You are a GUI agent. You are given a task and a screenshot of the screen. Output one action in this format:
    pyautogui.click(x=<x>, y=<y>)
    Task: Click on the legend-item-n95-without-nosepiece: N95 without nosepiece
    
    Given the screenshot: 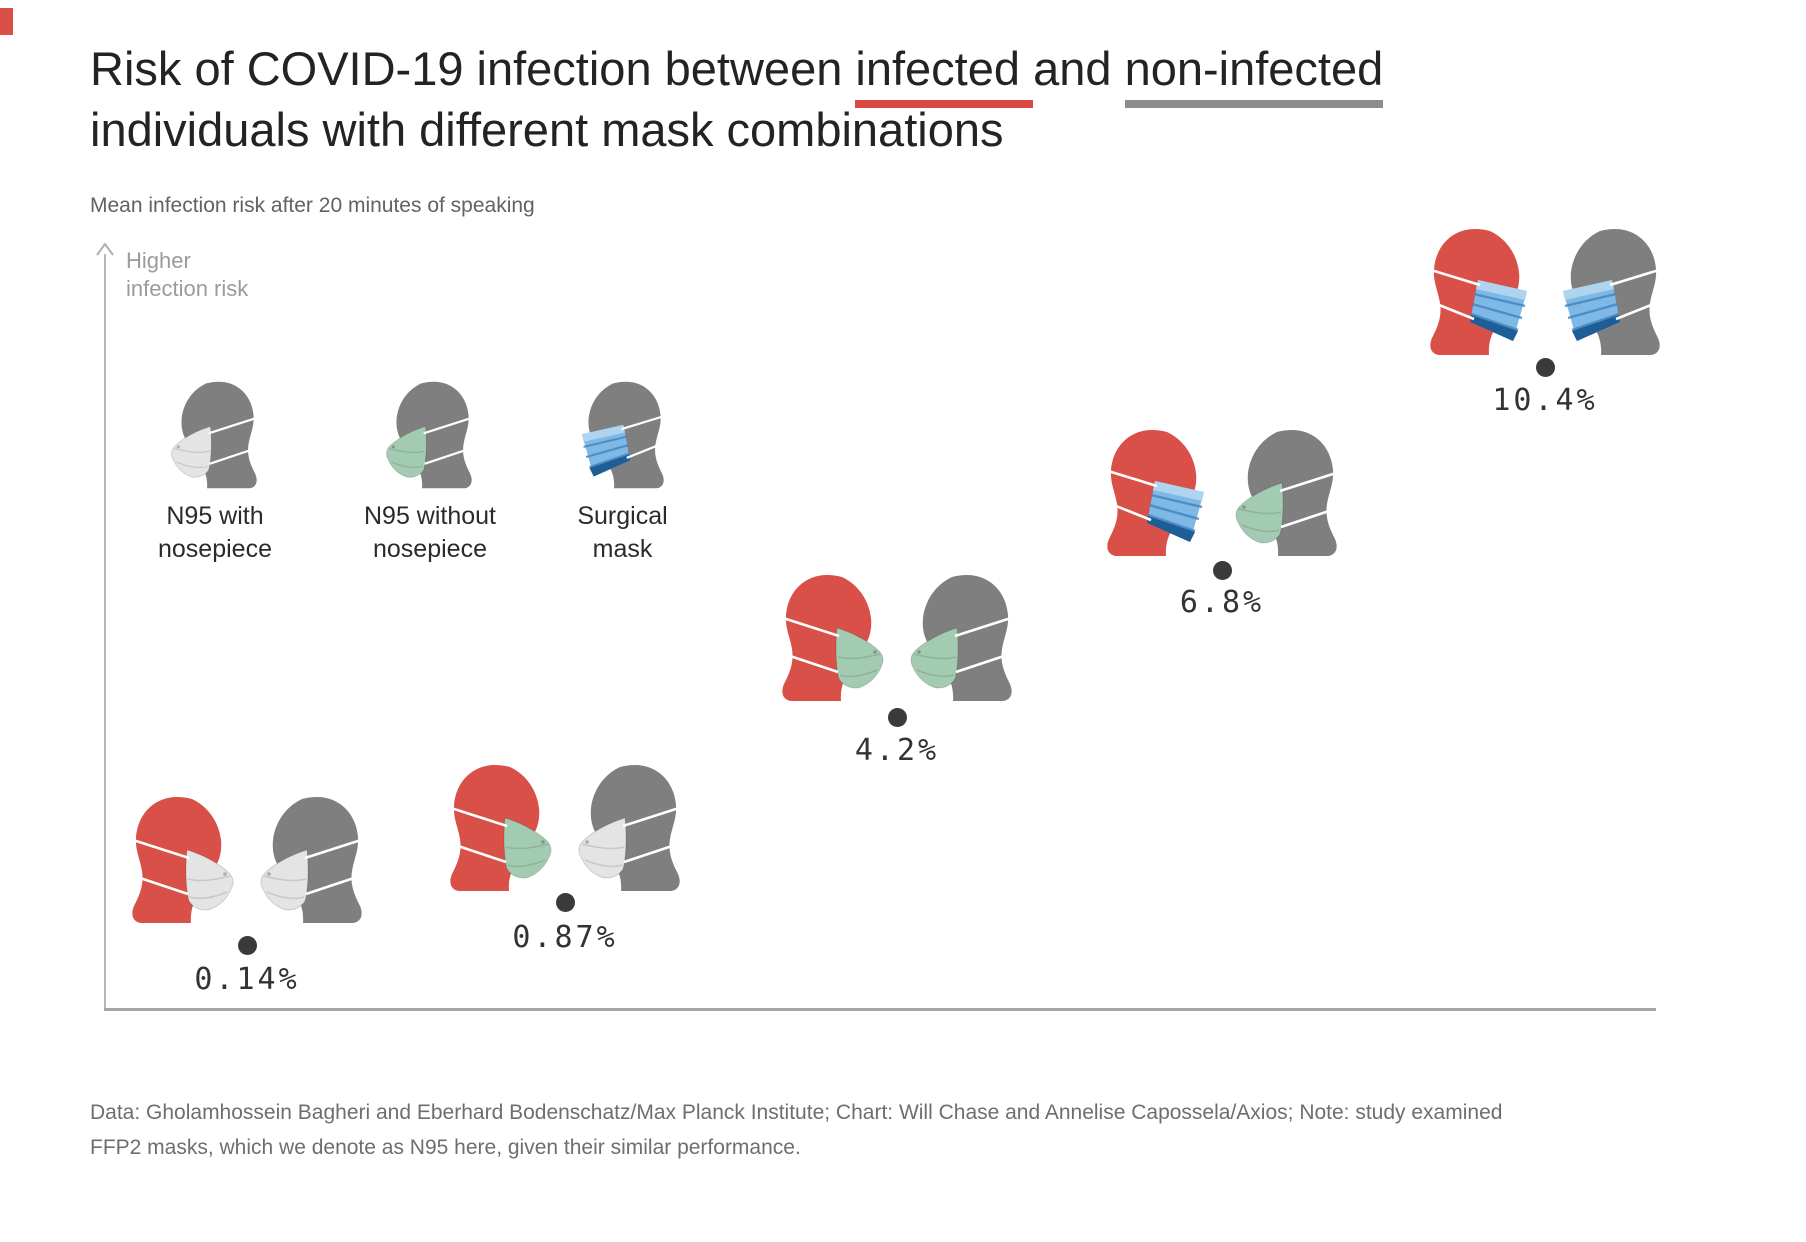 What is the action you would take?
    pyautogui.click(x=430, y=473)
    